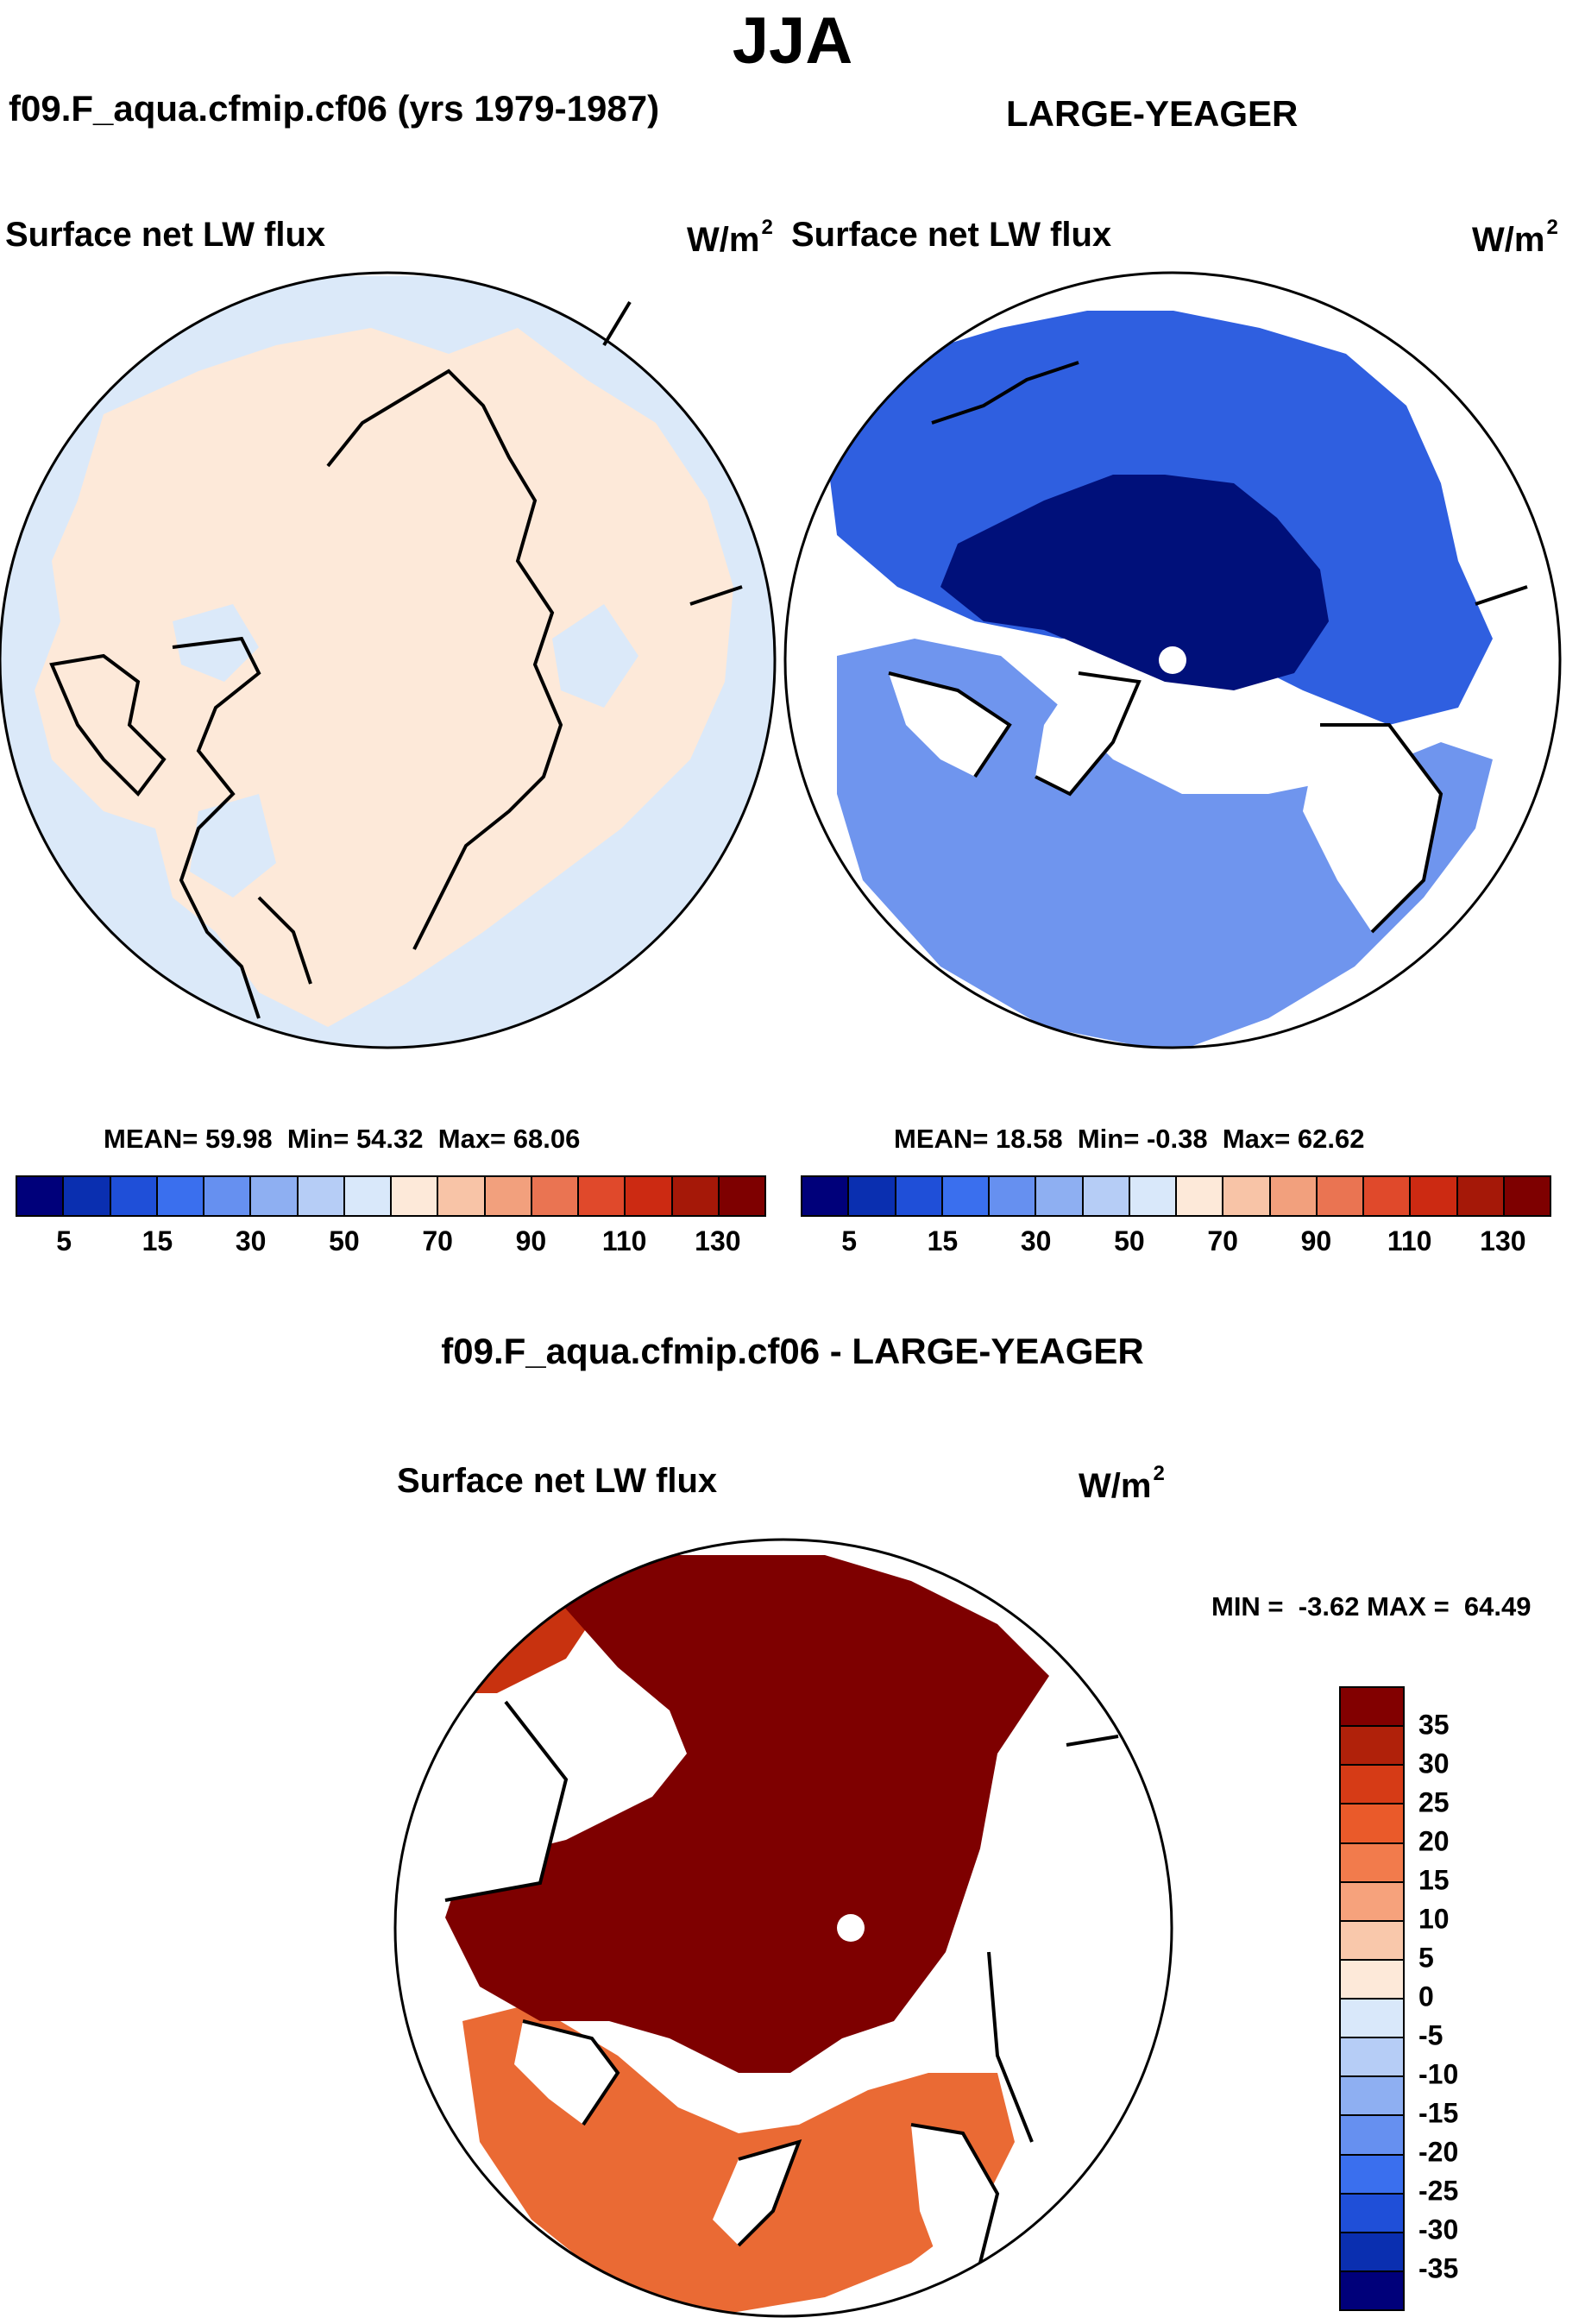 The width and height of the screenshot is (1585, 2324). What do you see at coordinates (1438, 2074) in the screenshot?
I see `colorbar-tick-label: -10` at bounding box center [1438, 2074].